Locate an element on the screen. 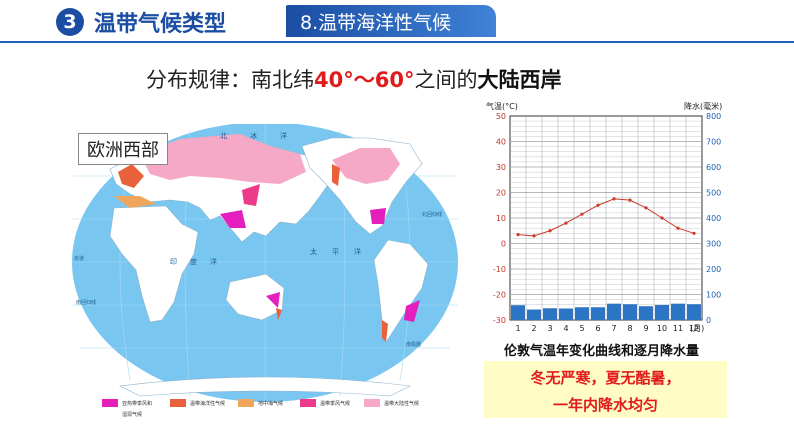 This screenshot has width=794, height=447. zone-subtropical-monsoon-na is located at coordinates (378, 216).